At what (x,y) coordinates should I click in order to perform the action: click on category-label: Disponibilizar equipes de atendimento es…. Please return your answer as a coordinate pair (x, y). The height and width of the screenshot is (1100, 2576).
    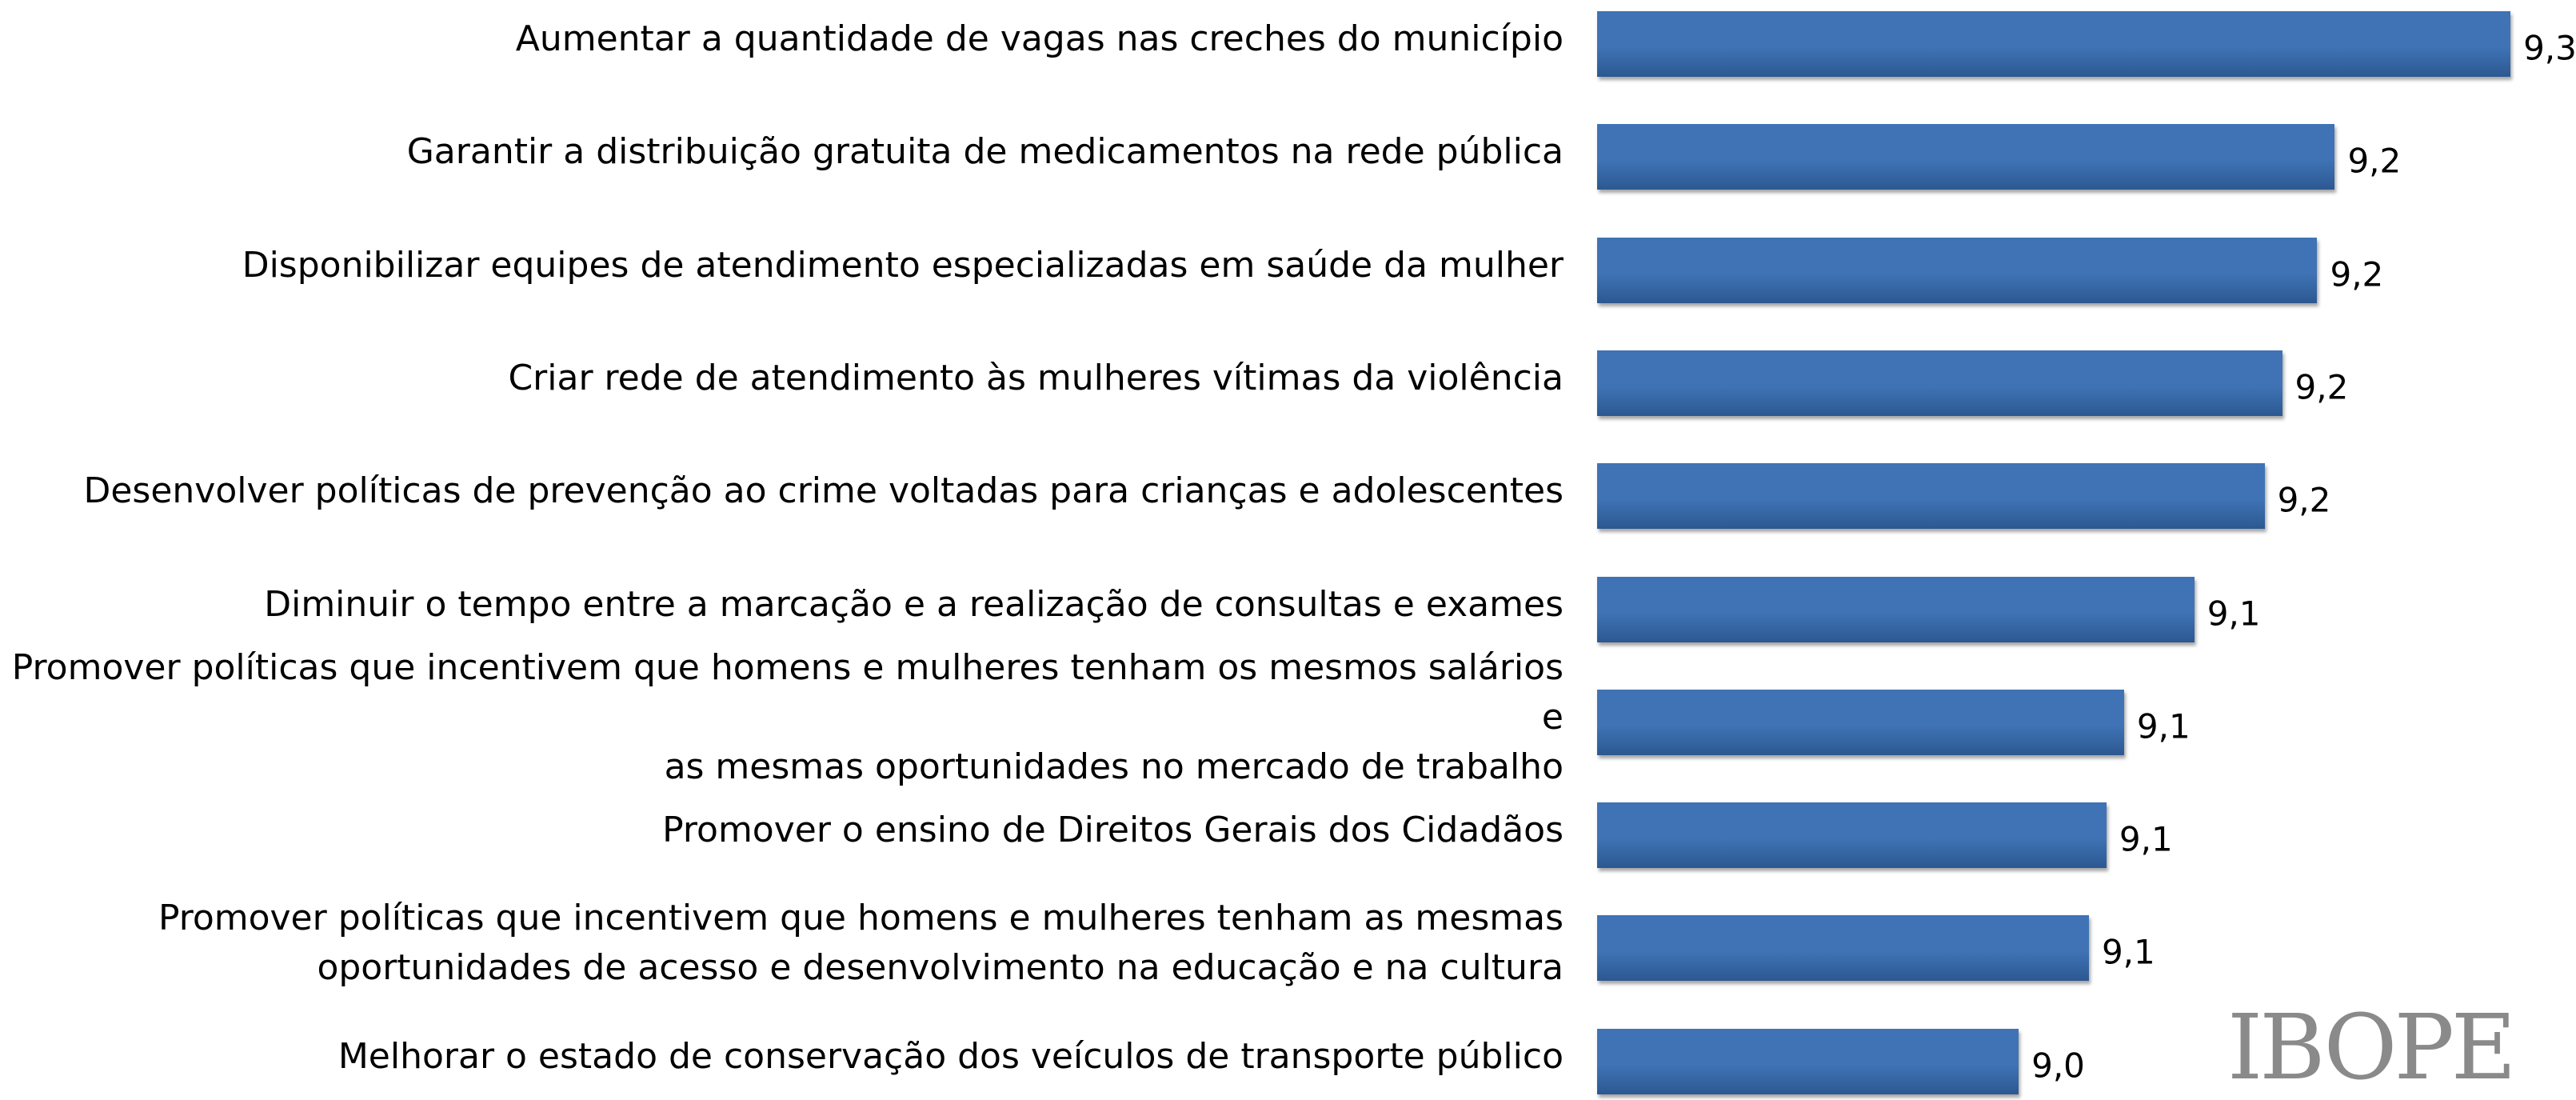
    Looking at the image, I should click on (903, 265).